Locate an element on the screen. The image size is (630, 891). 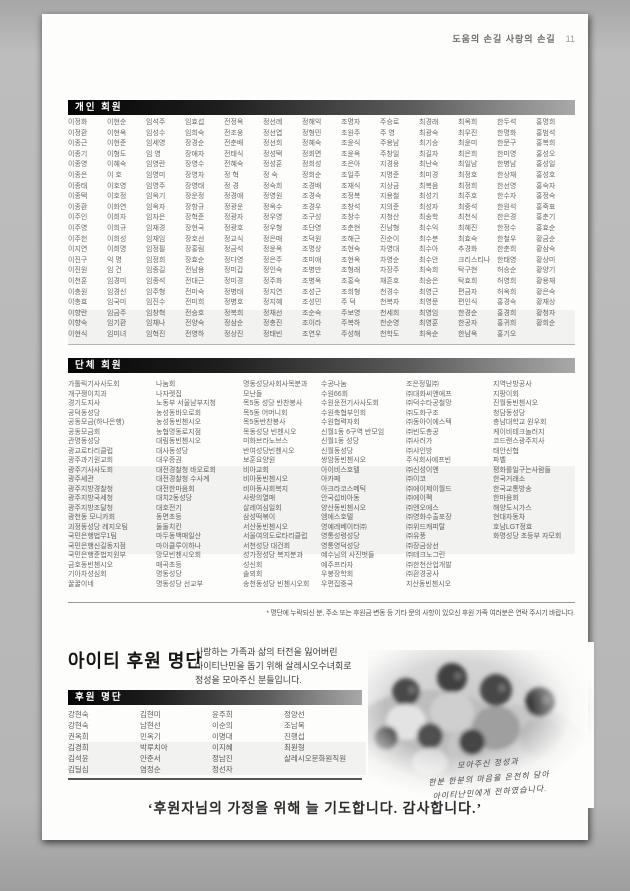
member-name: 아카페 is located at coordinates (331, 479).